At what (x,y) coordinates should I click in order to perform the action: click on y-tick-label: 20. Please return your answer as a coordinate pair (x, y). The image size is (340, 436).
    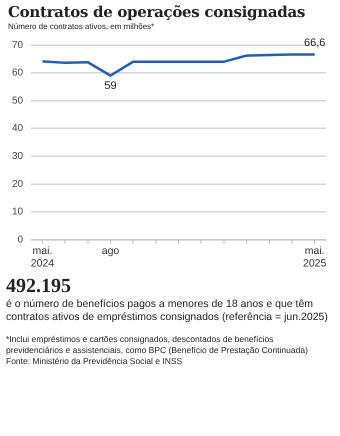
    Looking at the image, I should click on (18, 184).